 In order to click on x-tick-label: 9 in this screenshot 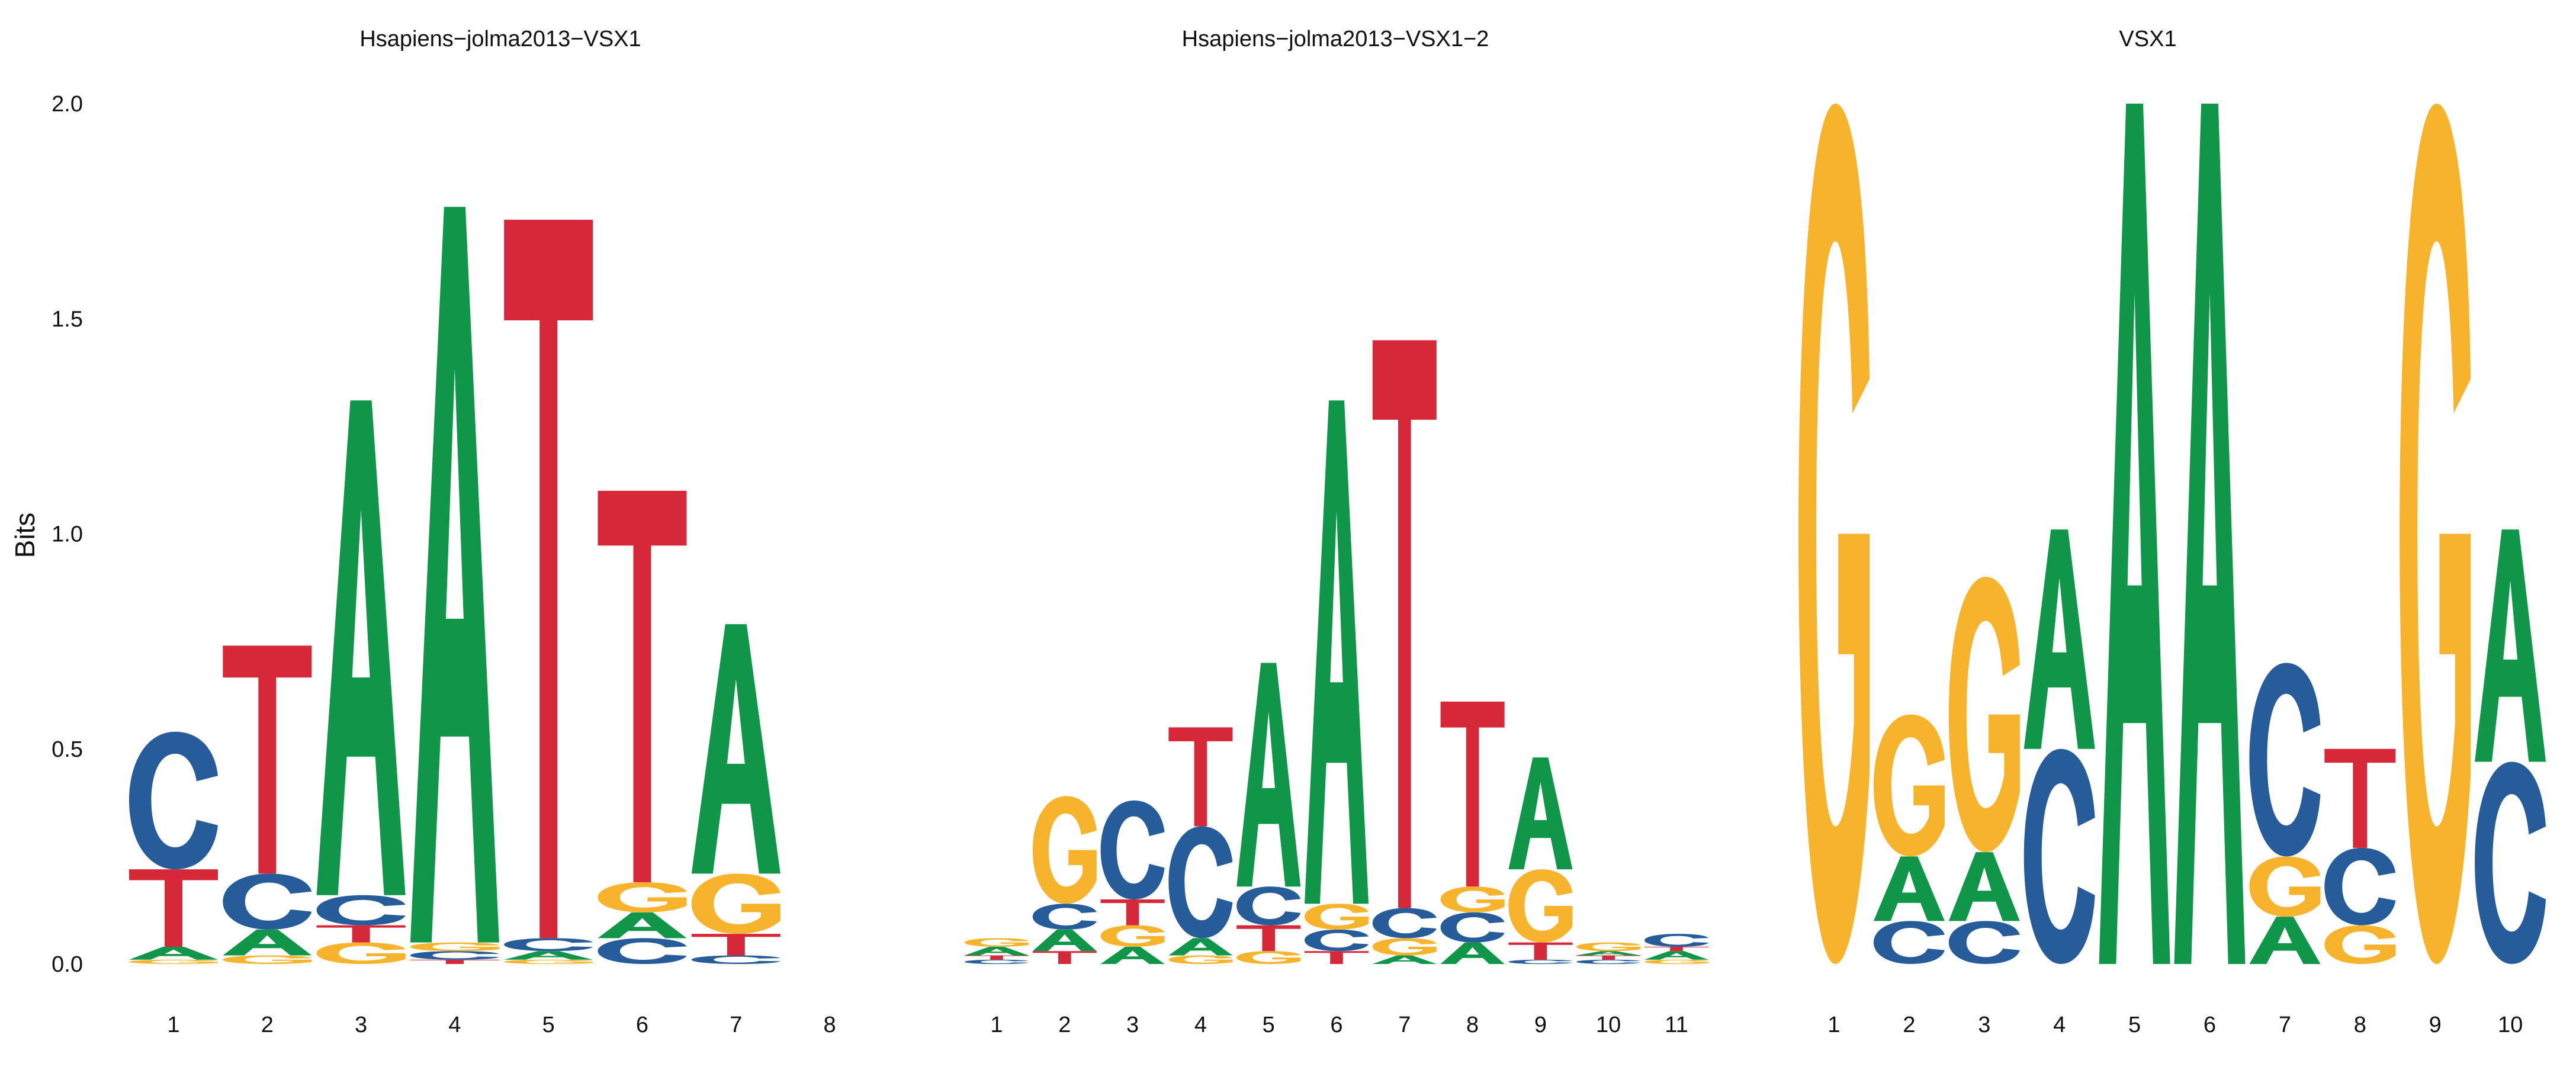, I will do `click(1541, 1025)`.